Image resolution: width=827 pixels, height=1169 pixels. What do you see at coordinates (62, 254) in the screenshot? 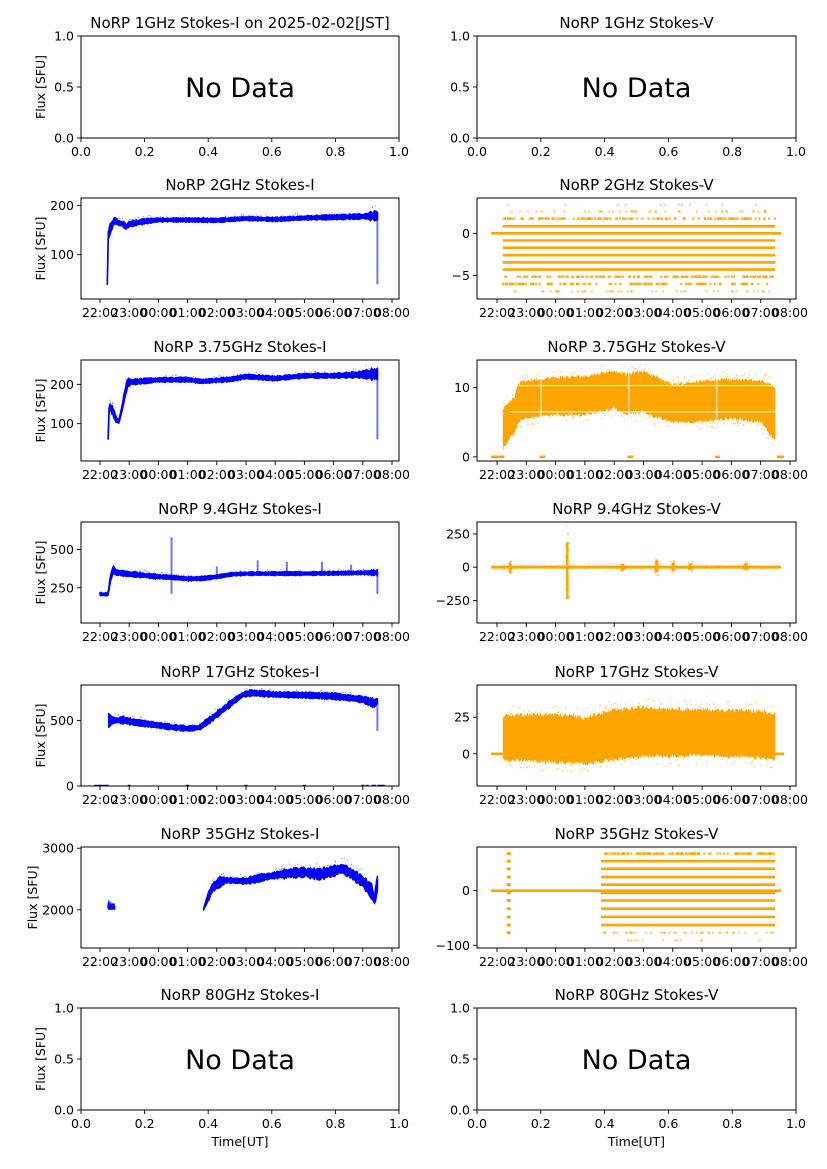
I see `y-tick-label: 100` at bounding box center [62, 254].